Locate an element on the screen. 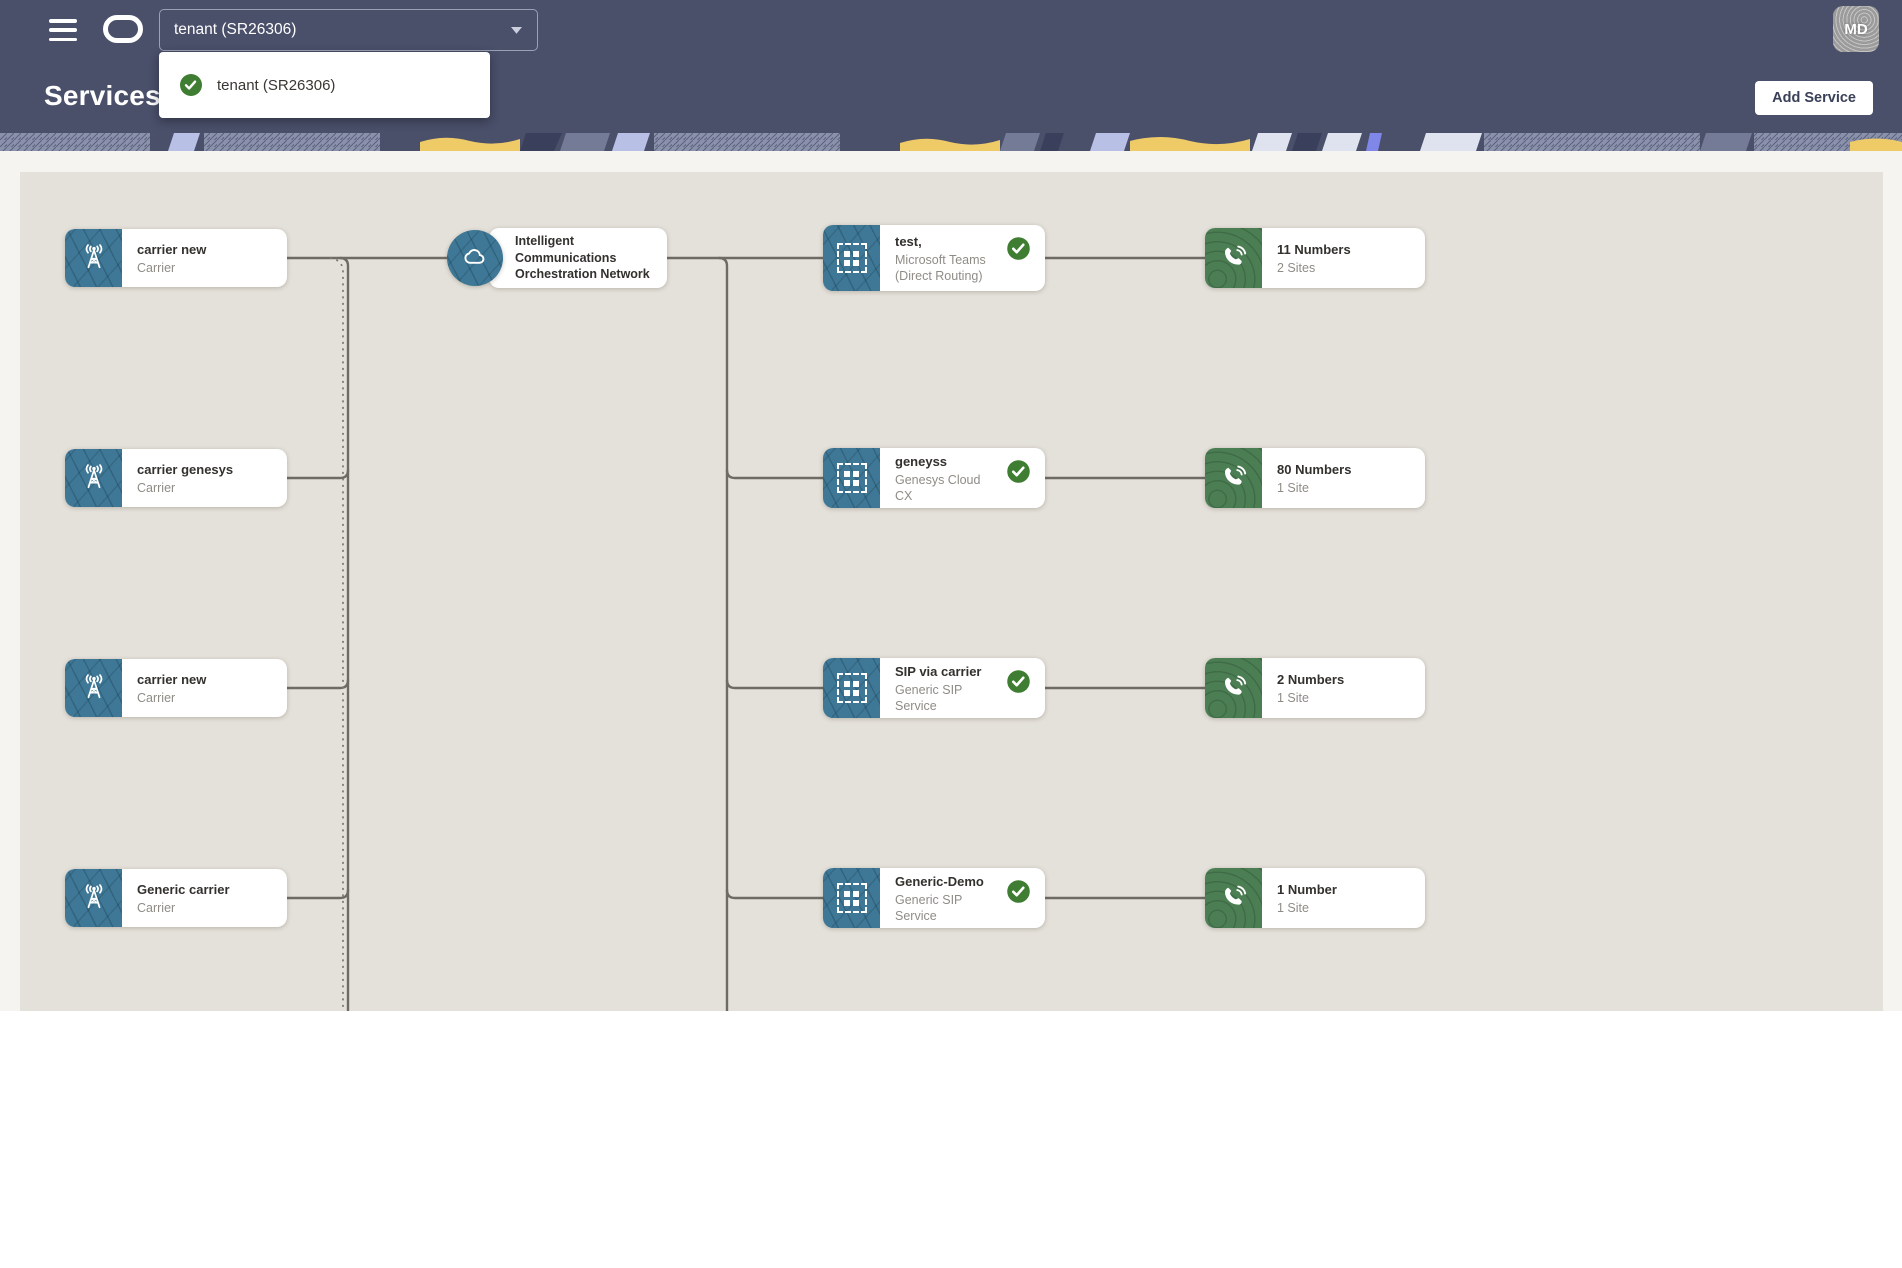 The image size is (1902, 1268). chevron-down-icon is located at coordinates (516, 30).